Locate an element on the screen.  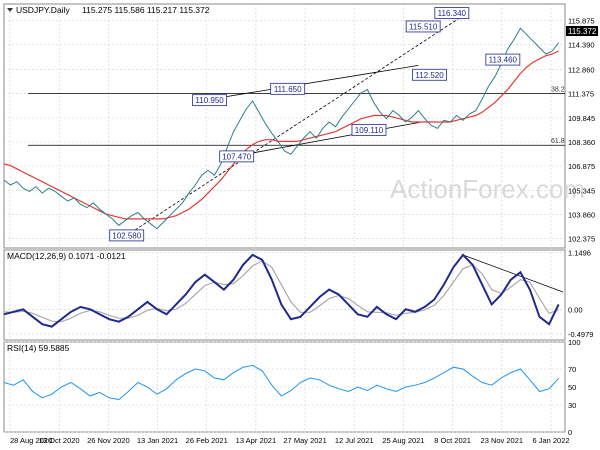
price-level-text: 113.460 is located at coordinates (503, 60).